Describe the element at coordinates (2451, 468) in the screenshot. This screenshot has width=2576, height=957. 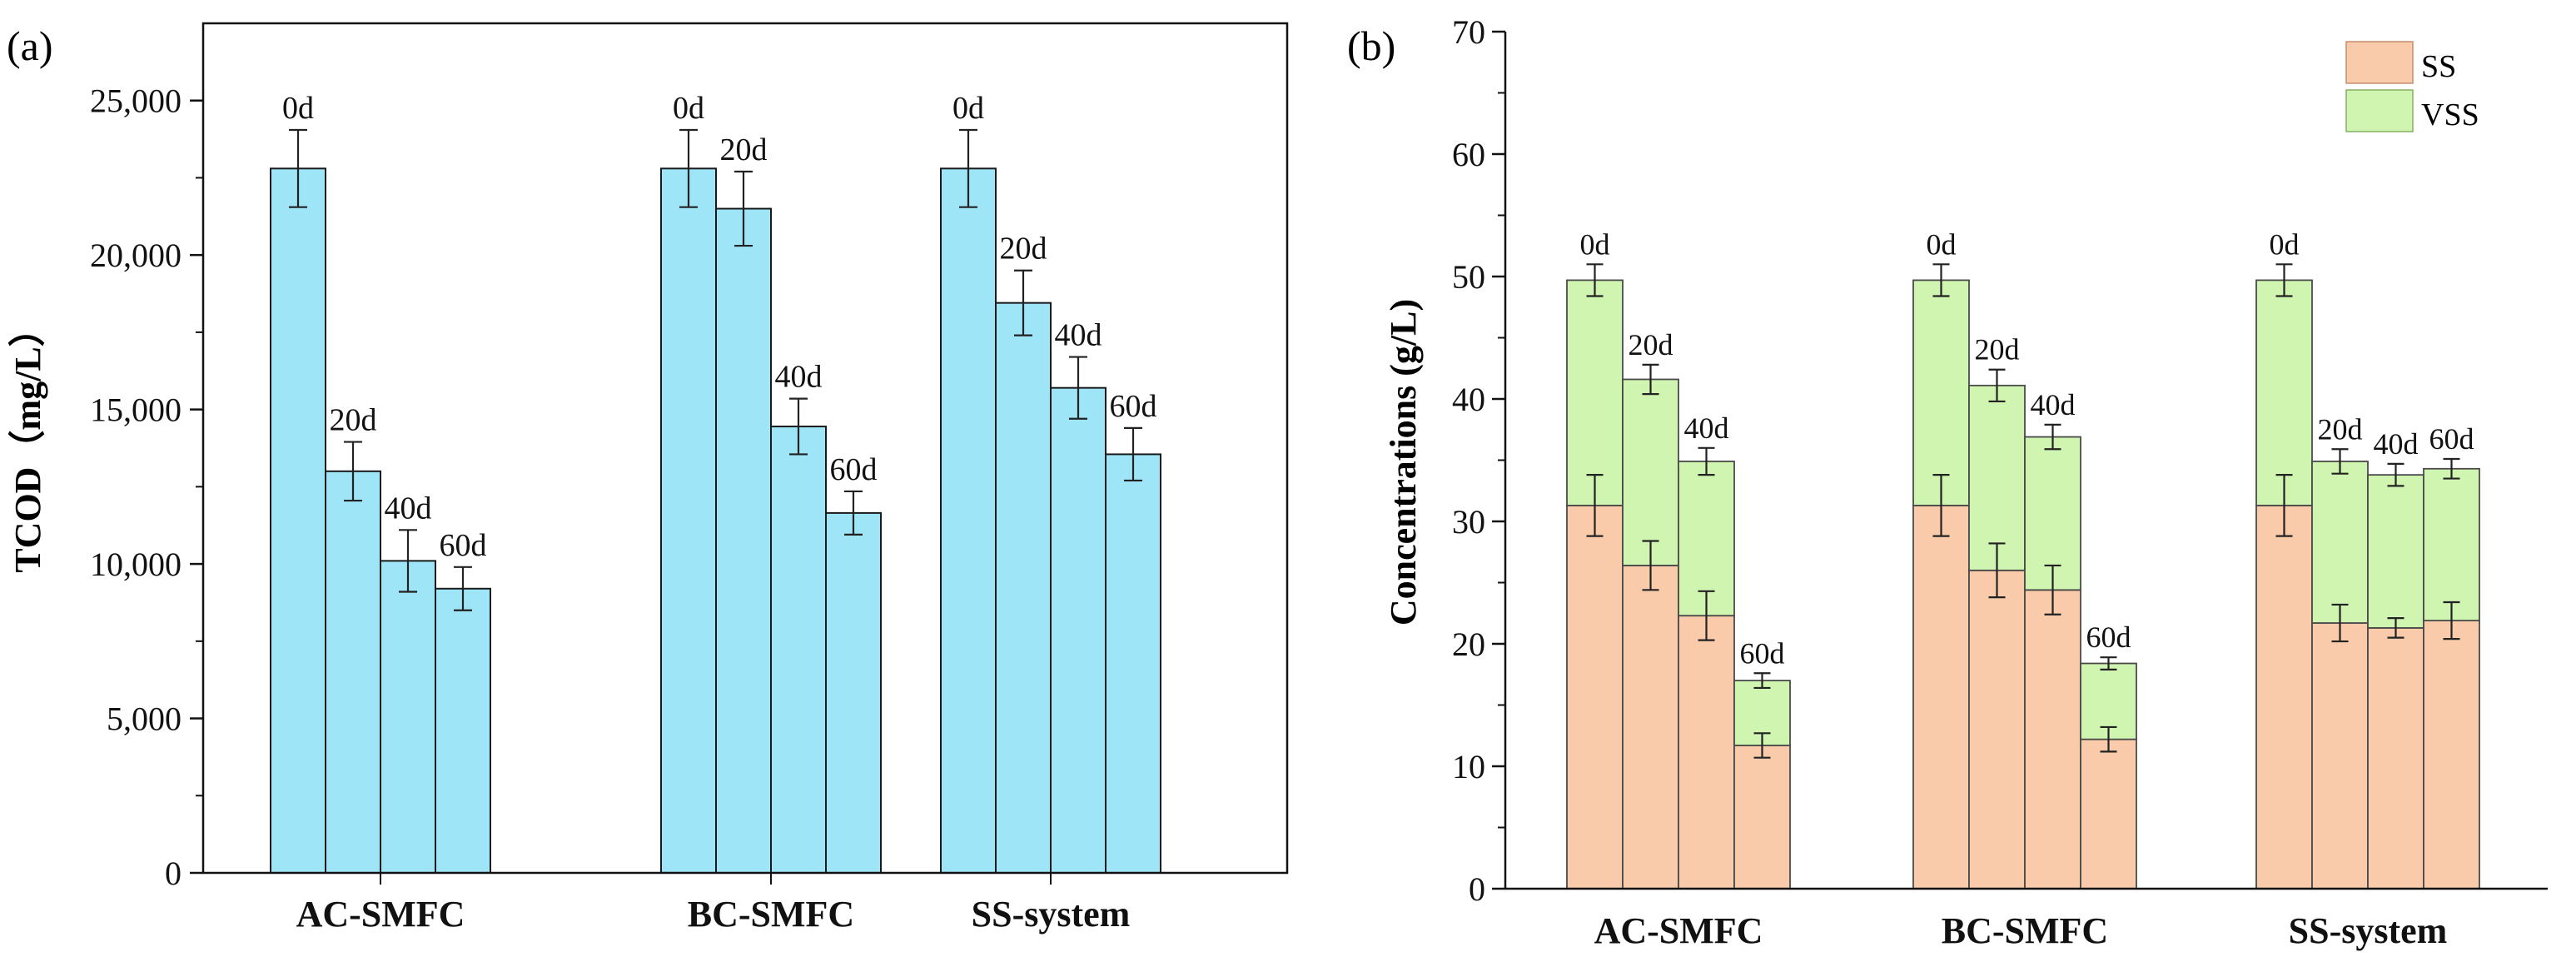
I see `b-errorbar-total-ss-system-60d` at that location.